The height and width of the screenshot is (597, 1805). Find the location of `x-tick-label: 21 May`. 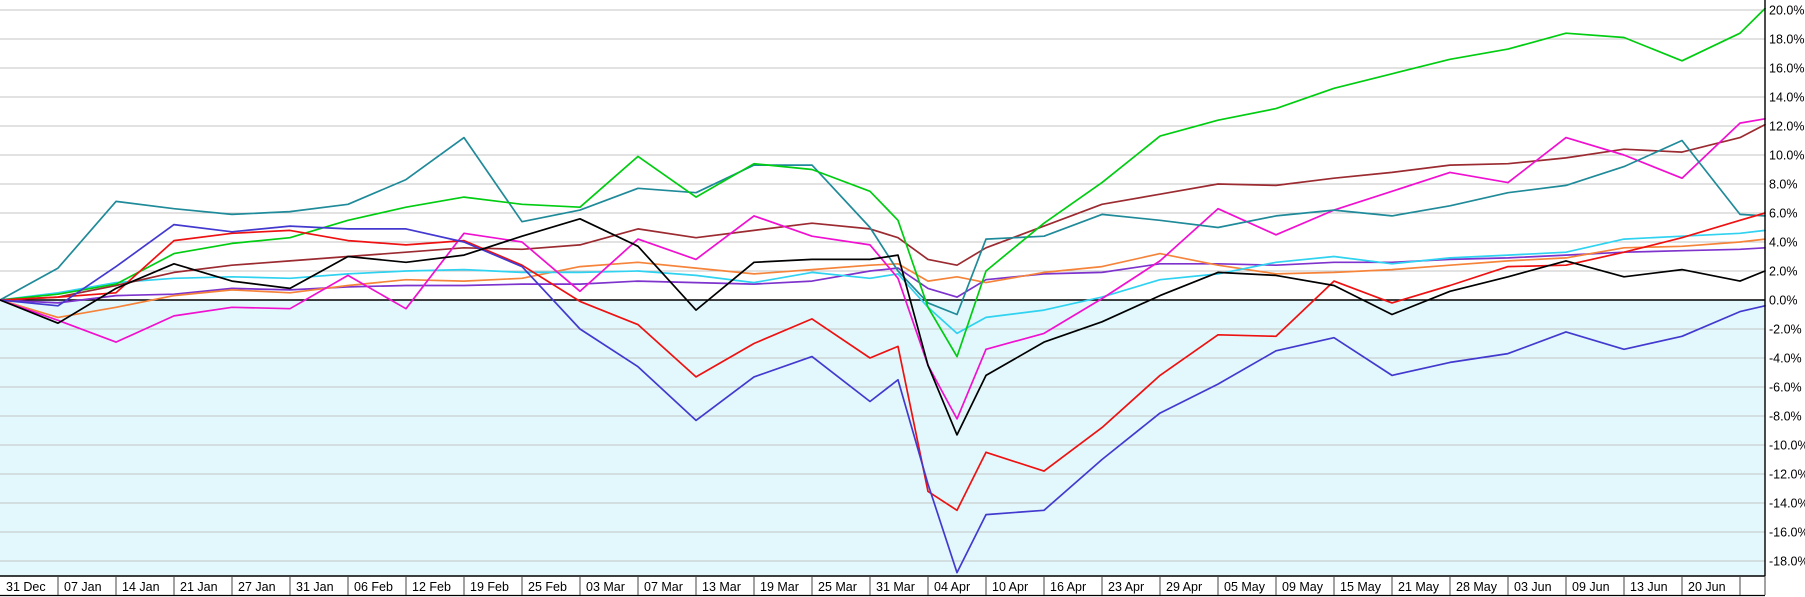

x-tick-label: 21 May is located at coordinates (1419, 587).